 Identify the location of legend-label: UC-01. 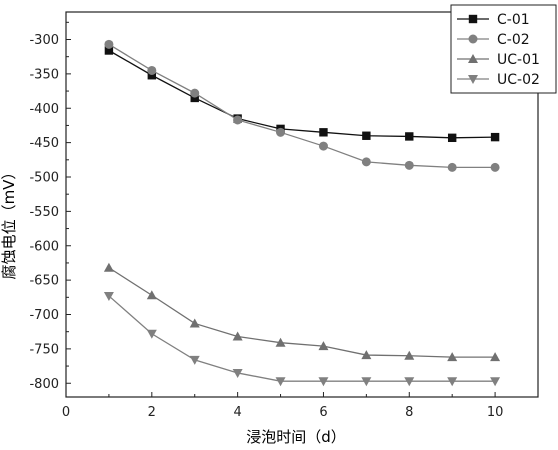
(518, 60).